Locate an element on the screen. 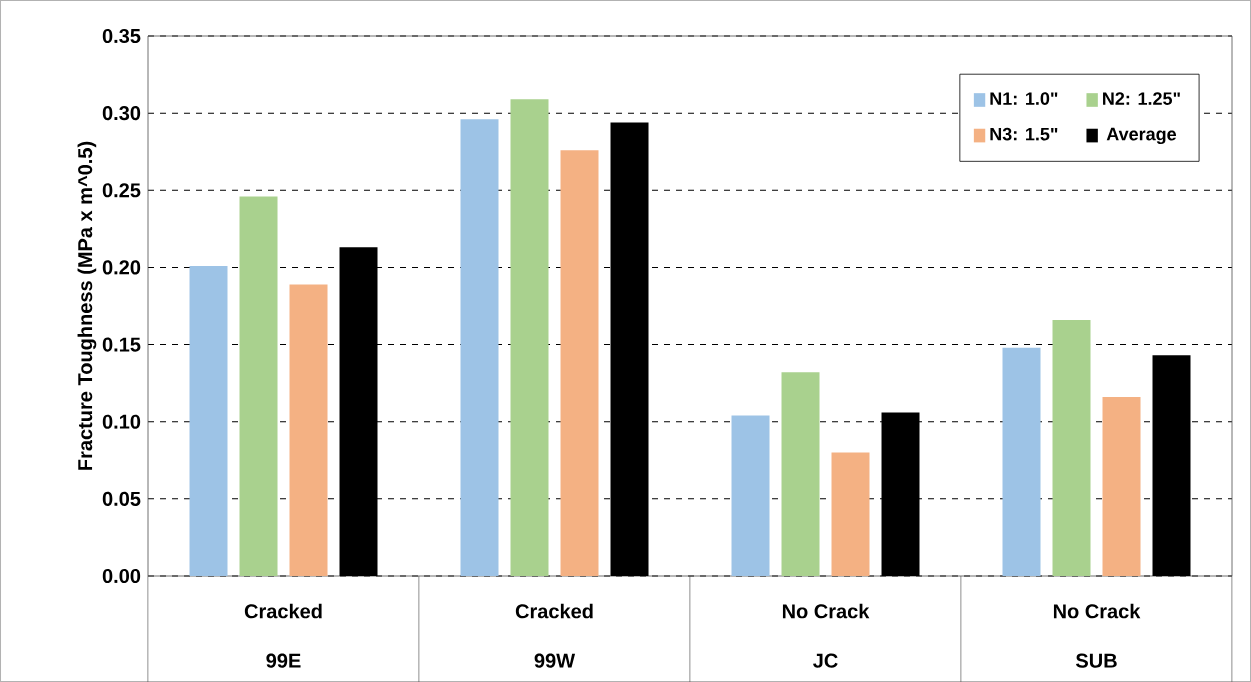 Image resolution: width=1251 pixels, height=682 pixels. x-tick-label: 99E is located at coordinates (283, 660).